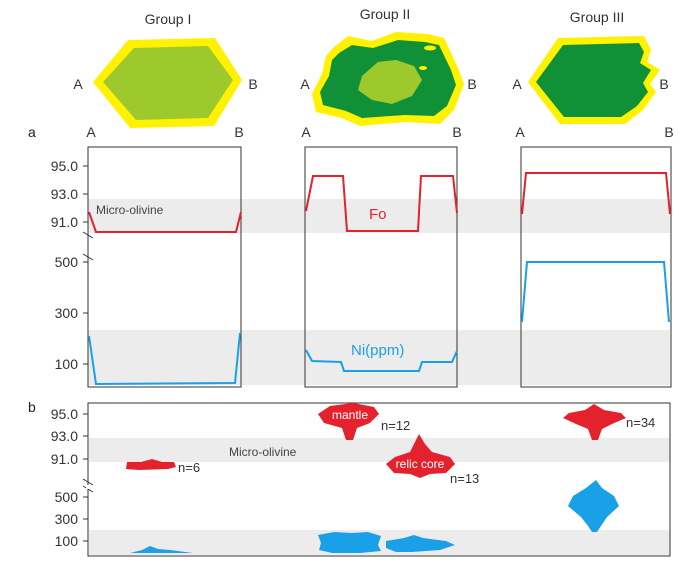  What do you see at coordinates (306, 132) in the screenshot?
I see `panel-a-g2-end-a: A` at bounding box center [306, 132].